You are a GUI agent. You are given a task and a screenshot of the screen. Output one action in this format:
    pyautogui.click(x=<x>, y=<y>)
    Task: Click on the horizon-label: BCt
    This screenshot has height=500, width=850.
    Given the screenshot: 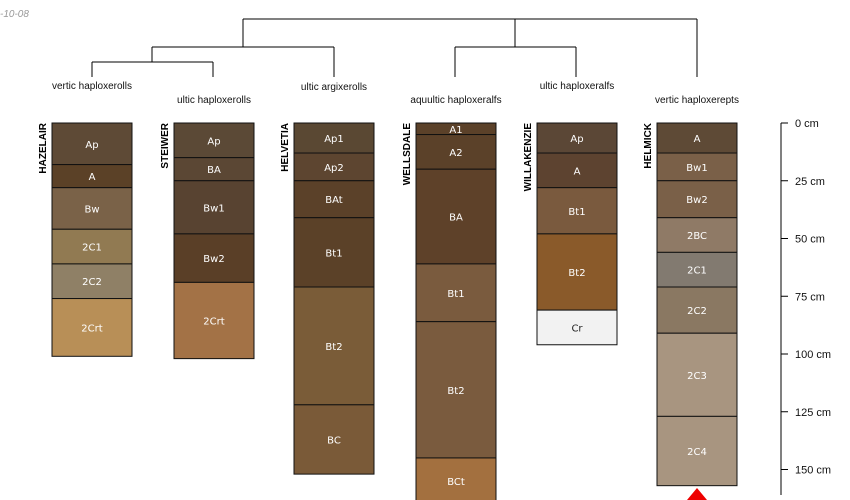 What is the action you would take?
    pyautogui.click(x=456, y=482)
    